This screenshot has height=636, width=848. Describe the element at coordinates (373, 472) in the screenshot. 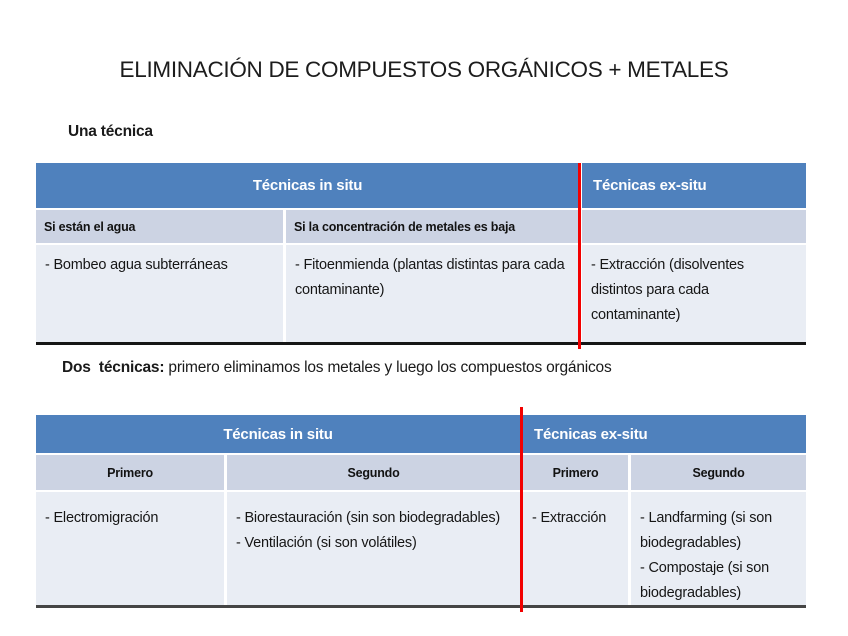

I see `table-two-subheader-segundo-insitu: Segundo` at that location.